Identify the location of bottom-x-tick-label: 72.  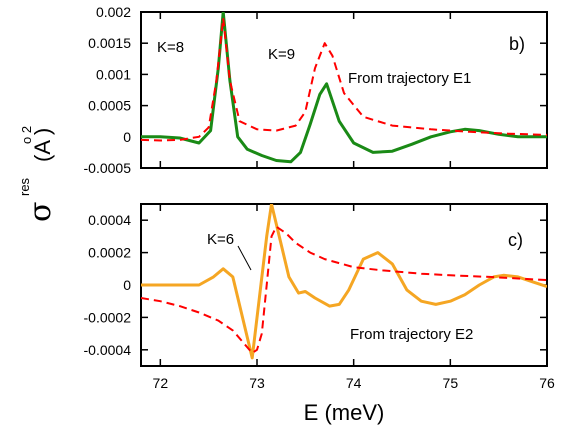
(161, 383).